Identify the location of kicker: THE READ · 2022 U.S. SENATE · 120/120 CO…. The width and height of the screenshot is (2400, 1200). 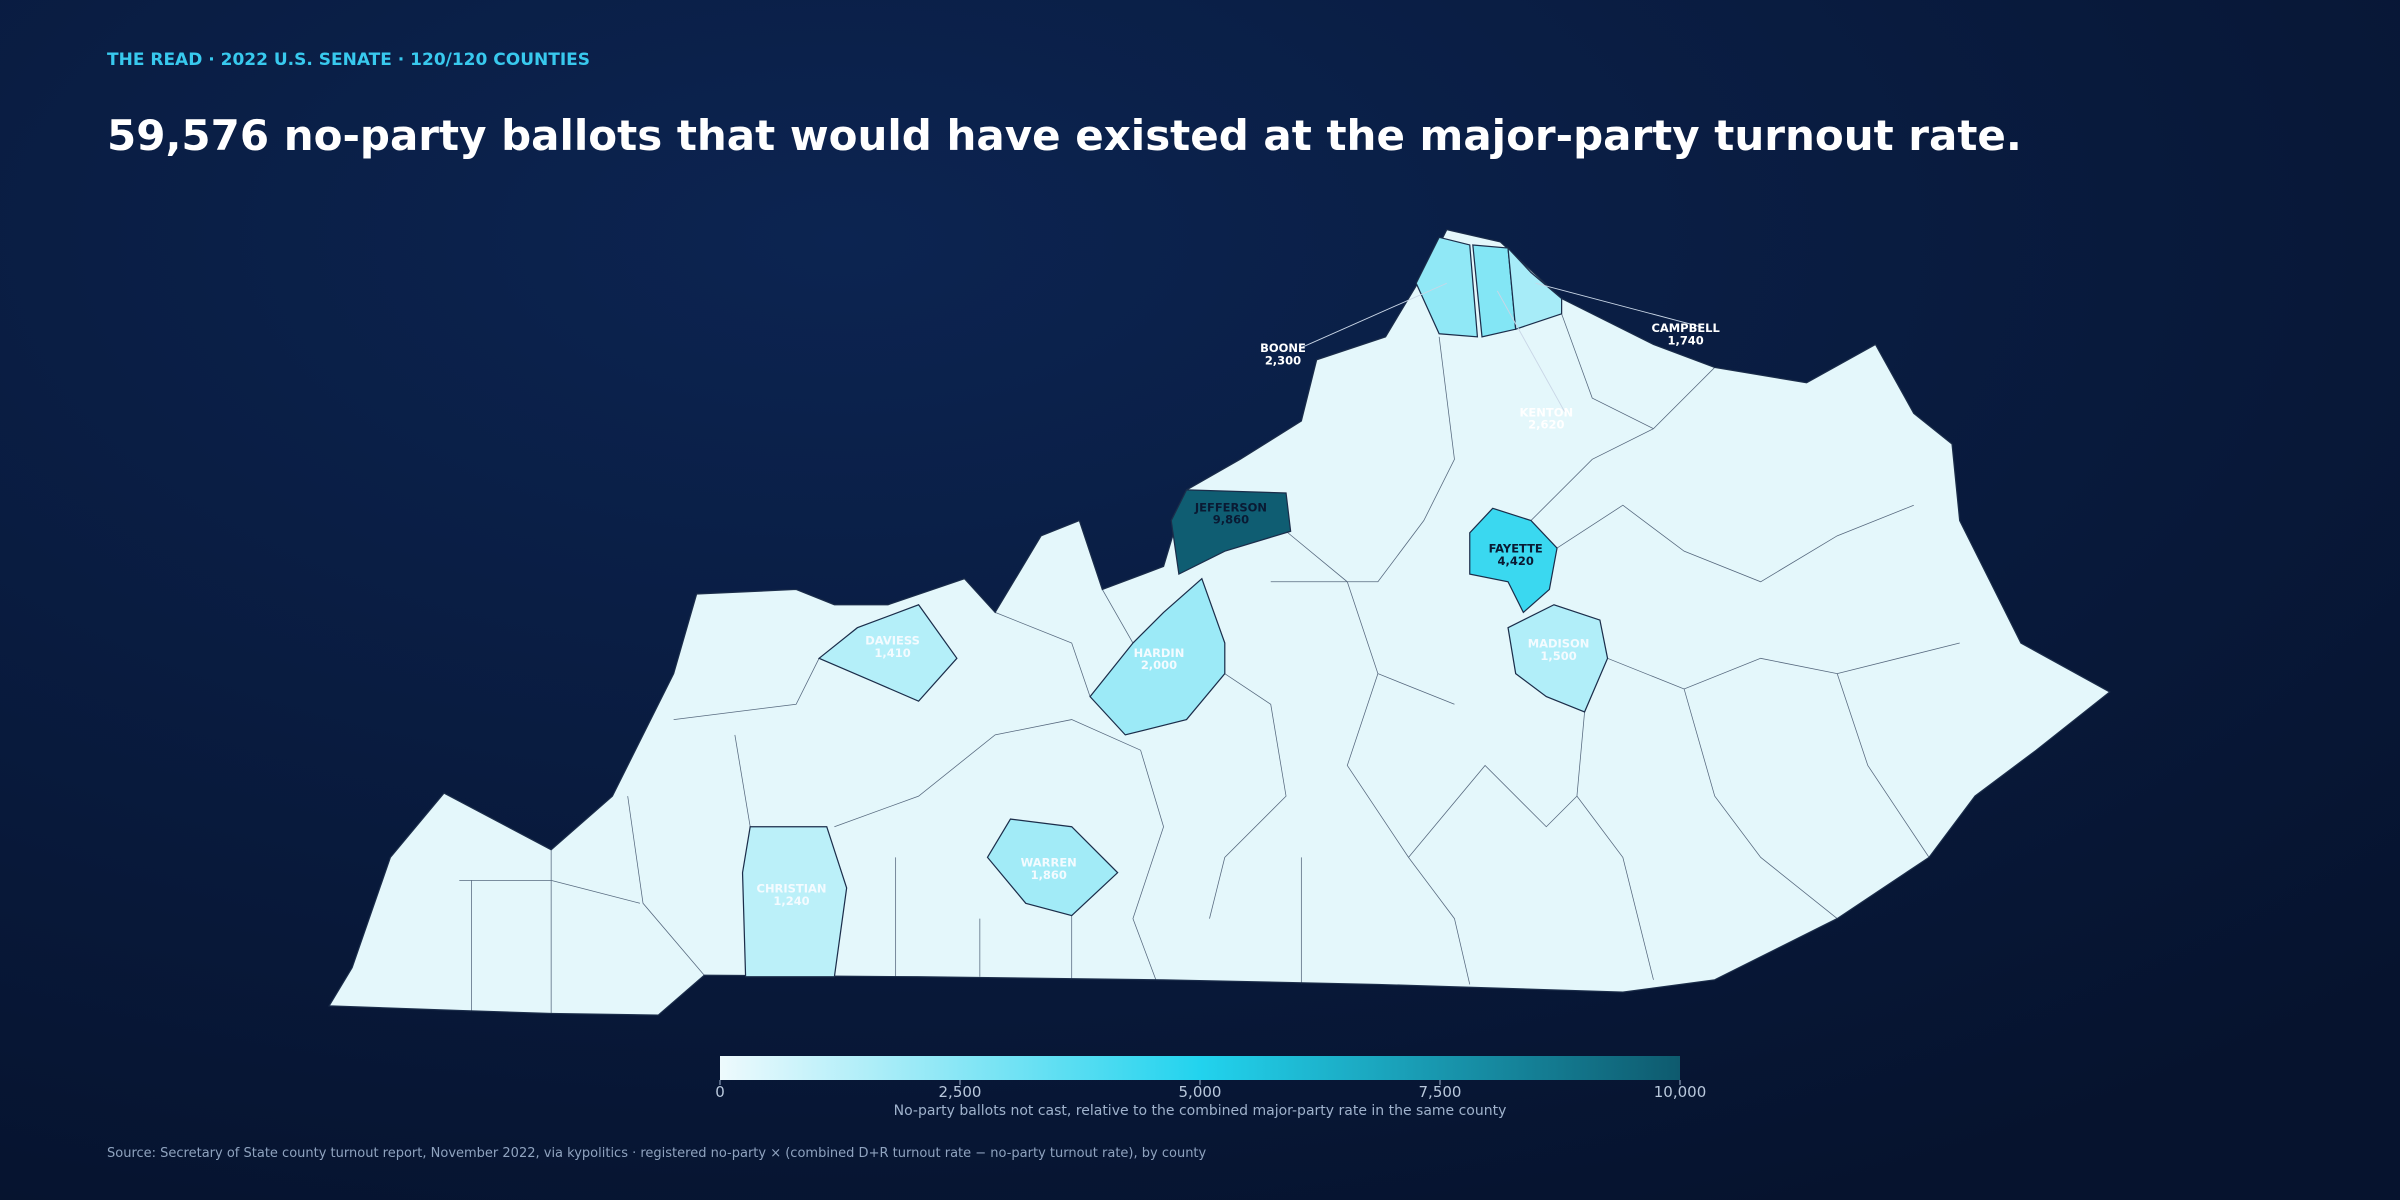
(348, 60).